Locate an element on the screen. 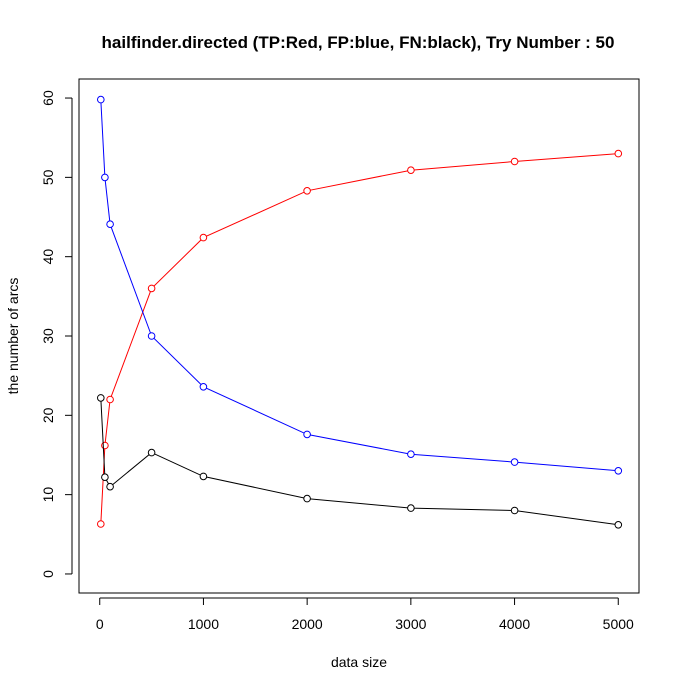  x-axis-label: data size is located at coordinates (359, 662).